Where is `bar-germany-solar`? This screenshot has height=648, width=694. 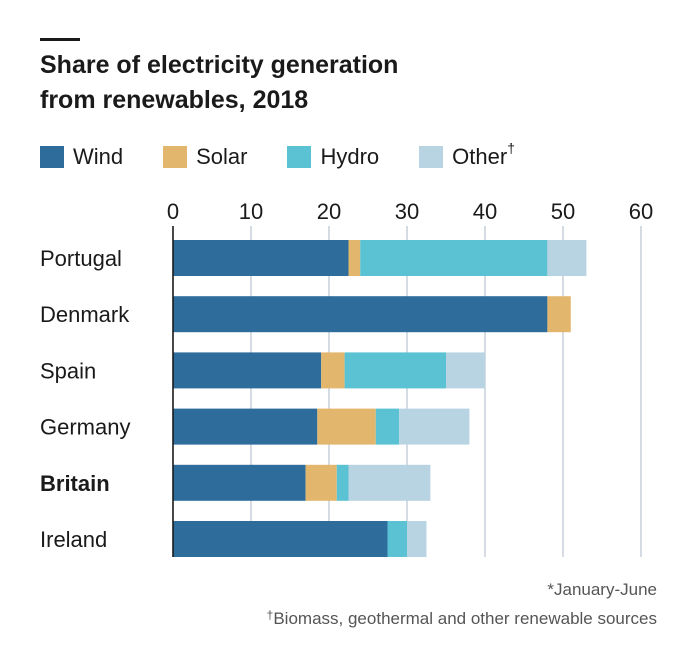 bar-germany-solar is located at coordinates (346, 426).